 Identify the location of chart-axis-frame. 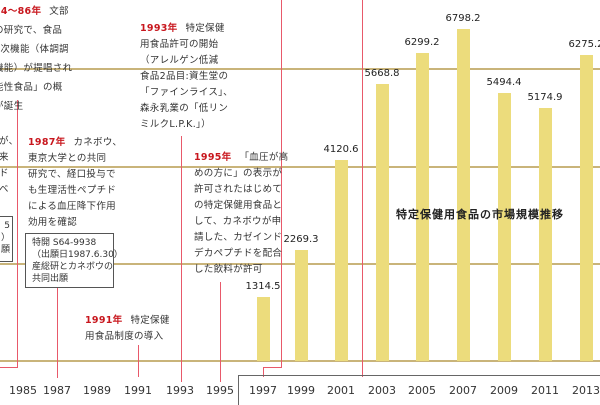
(419, 390).